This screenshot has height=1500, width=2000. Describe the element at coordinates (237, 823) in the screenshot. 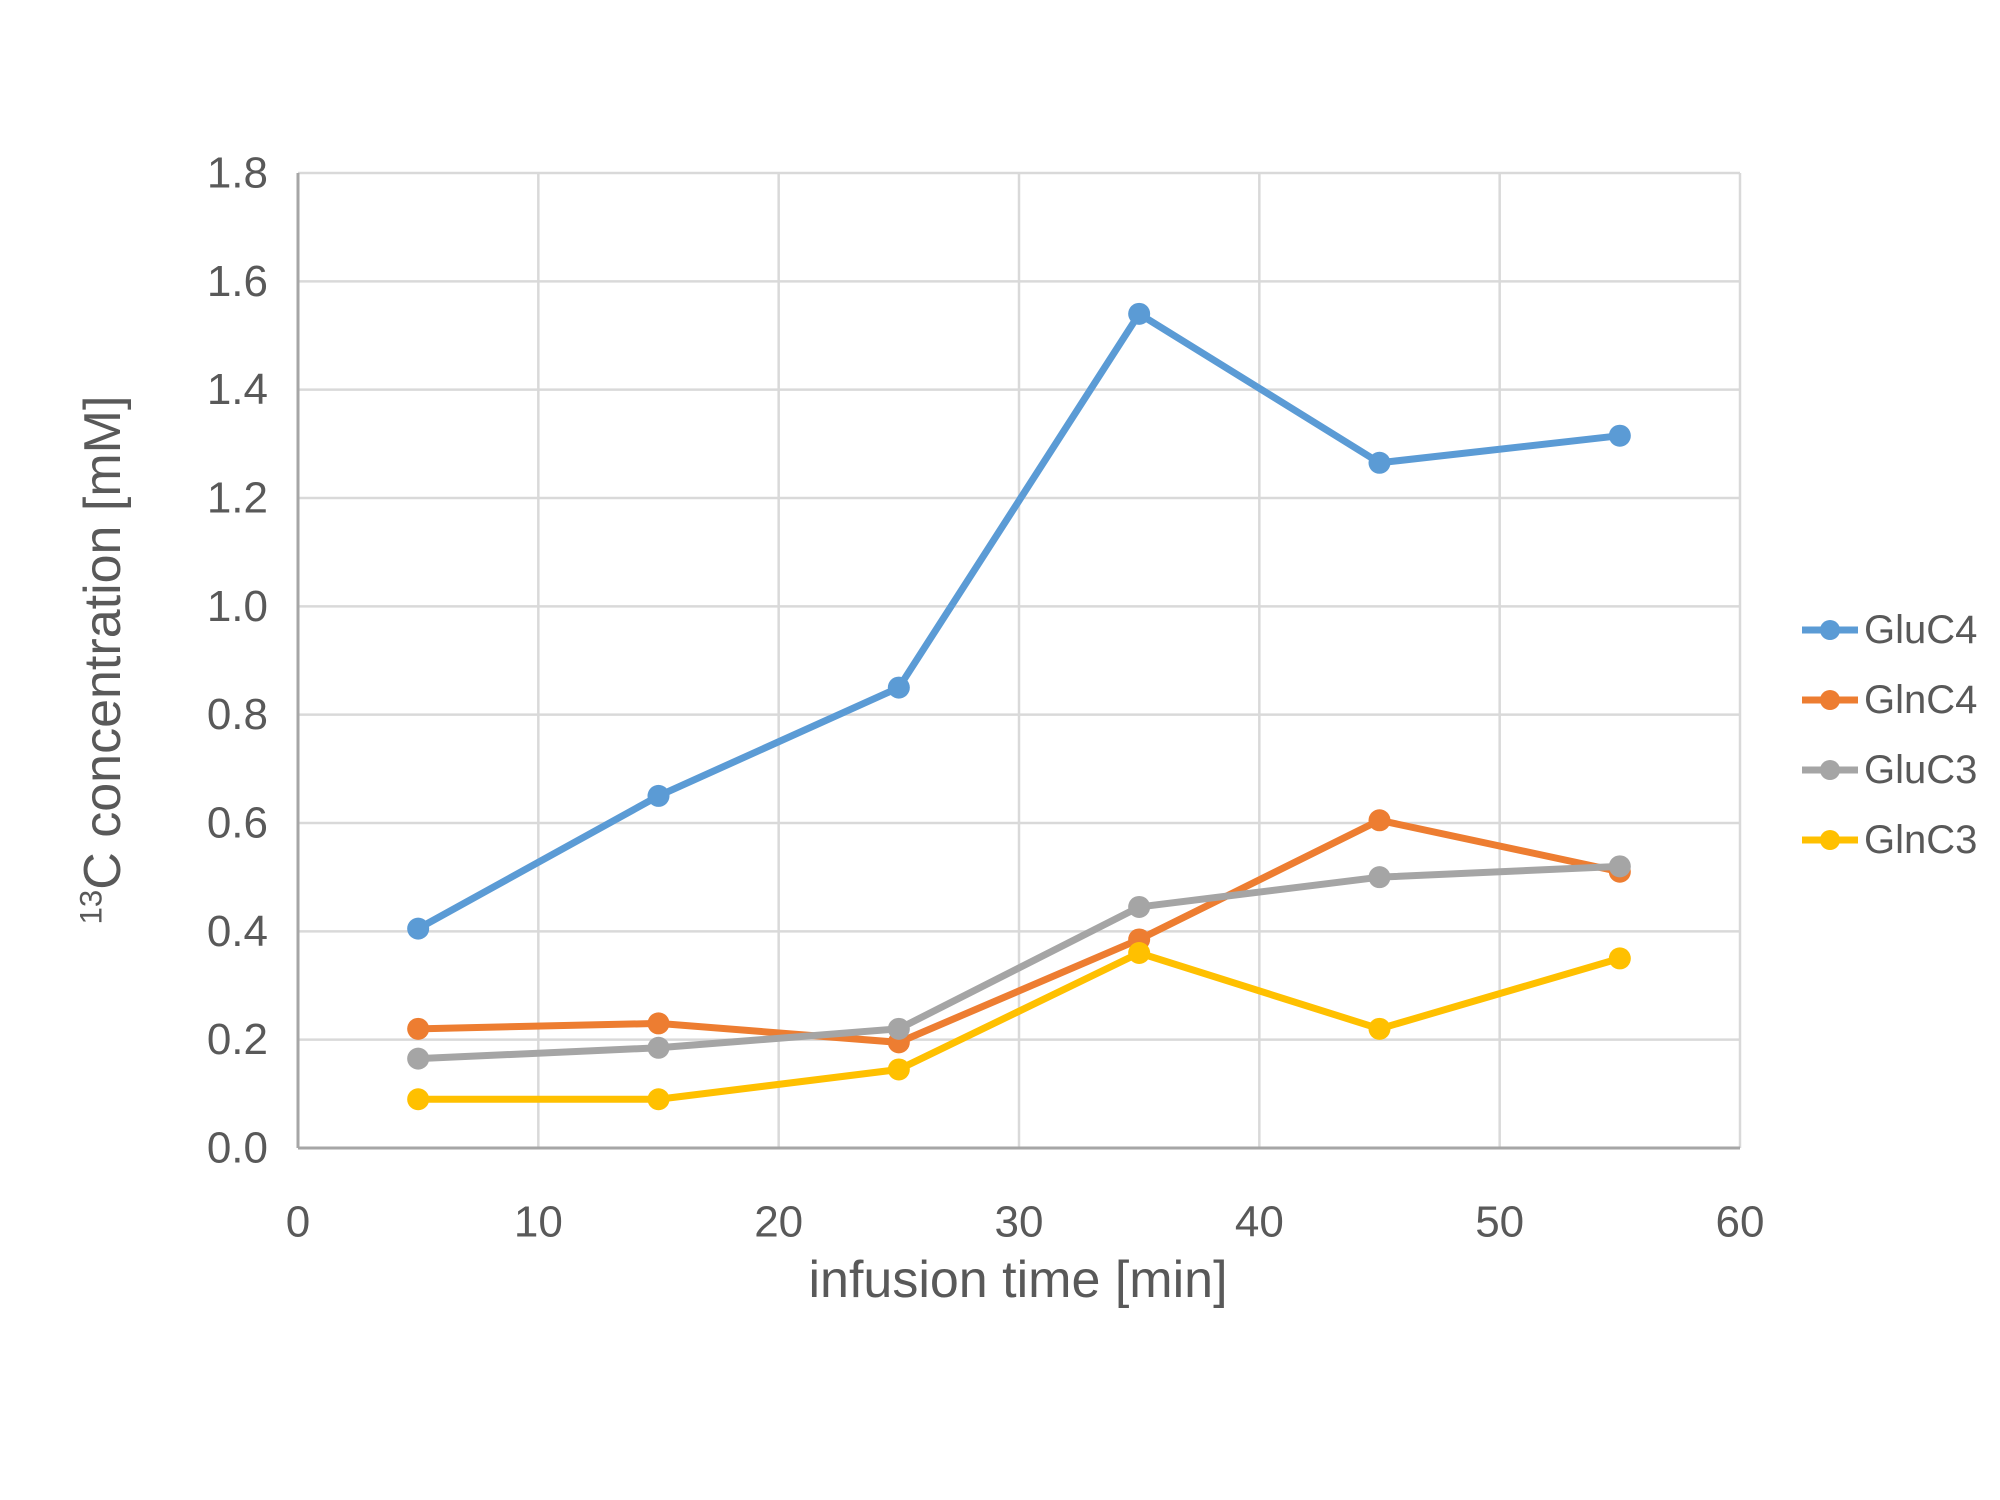

I see `y-tick-label: 0.6` at that location.